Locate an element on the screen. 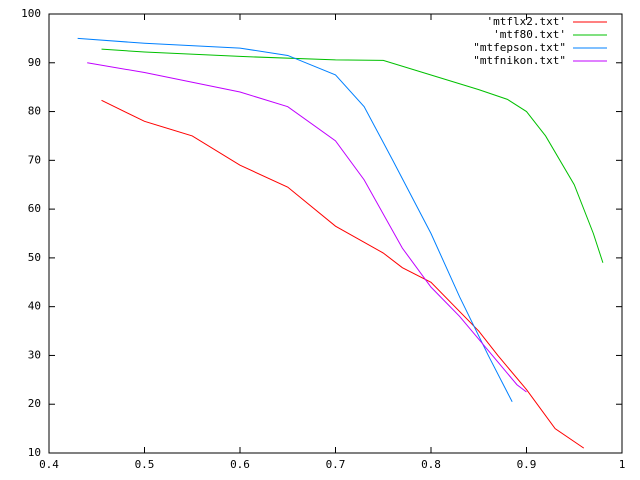 The height and width of the screenshot is (480, 640). x-tick-label: 0.9 is located at coordinates (527, 464).